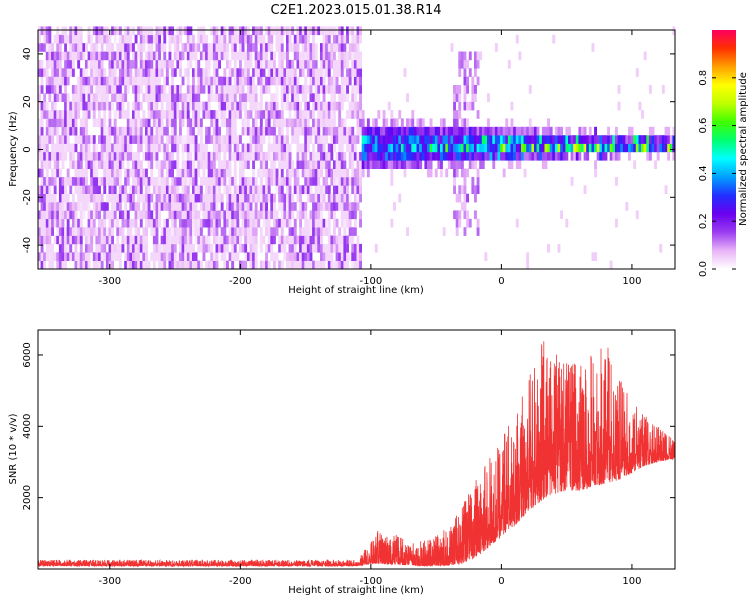 Image resolution: width=750 pixels, height=600 pixels. What do you see at coordinates (703, 221) in the screenshot?
I see `colorbar-tick-label: 0.2` at bounding box center [703, 221].